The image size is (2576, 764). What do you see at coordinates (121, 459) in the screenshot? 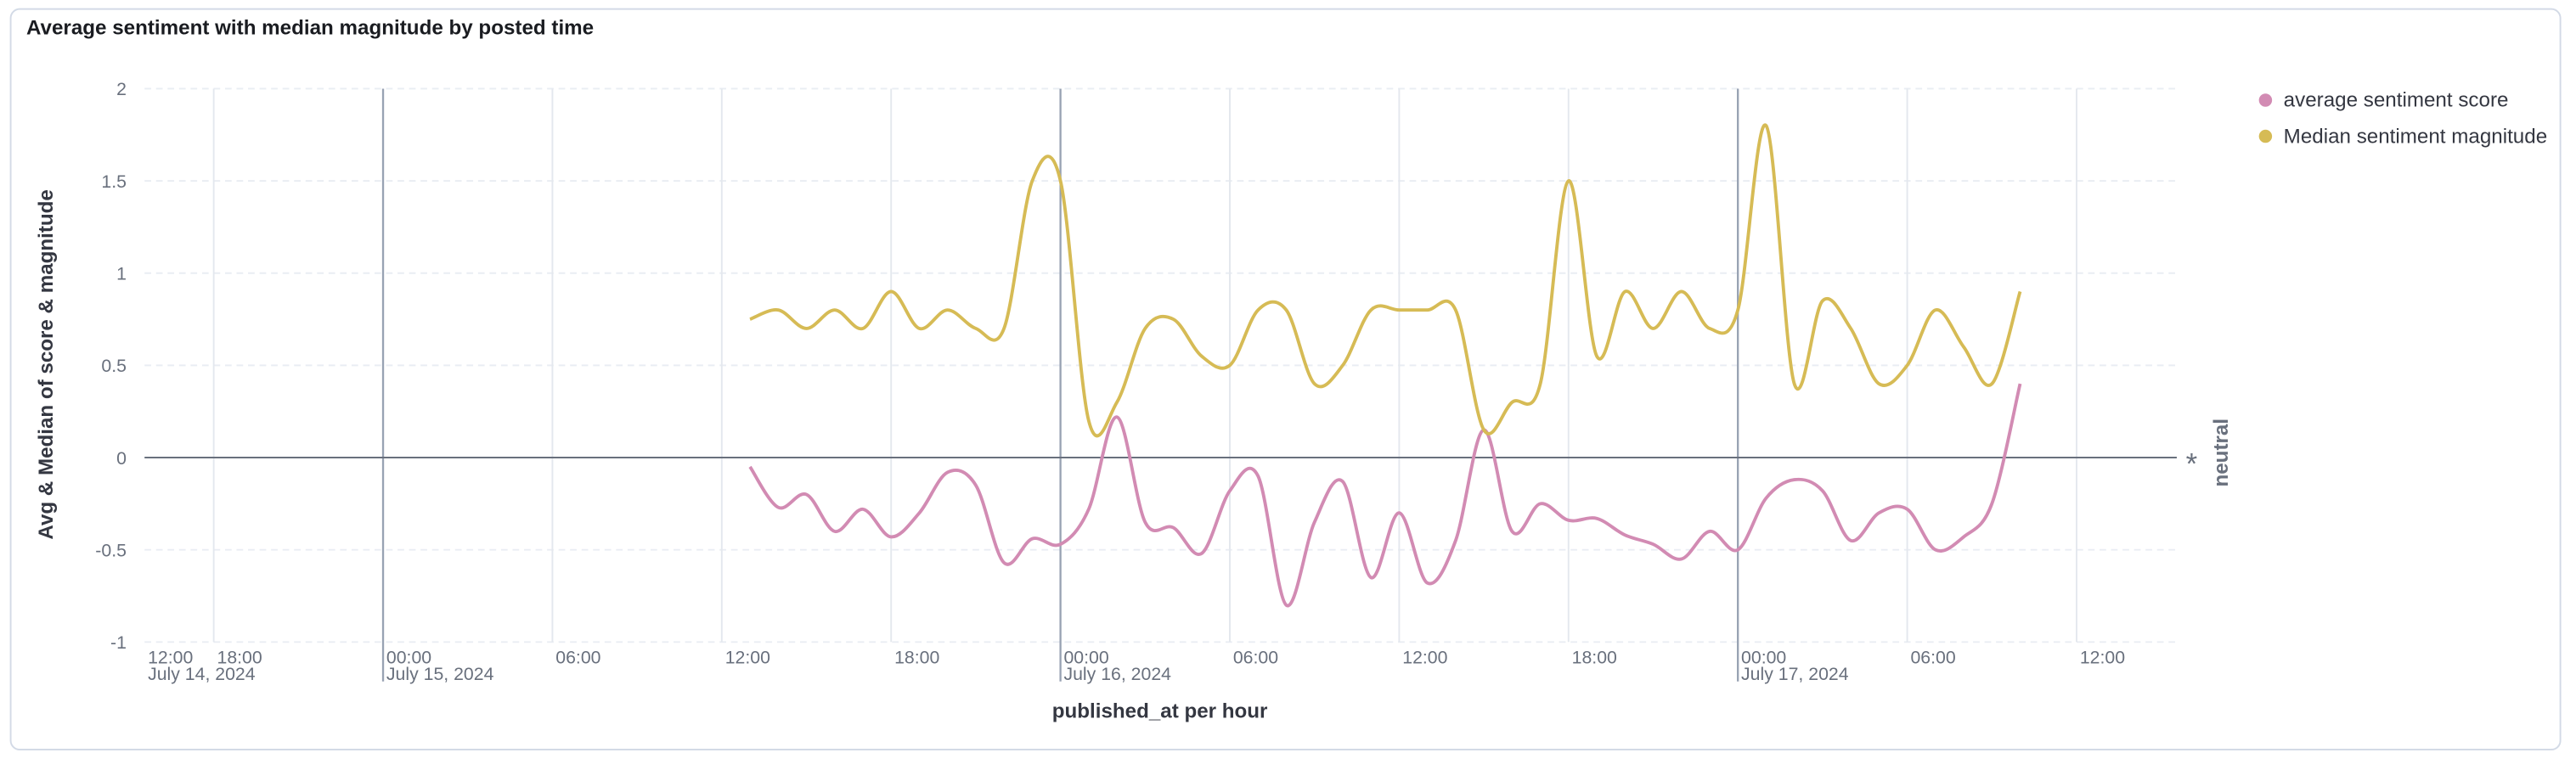
I see `y-tick-label: 0` at bounding box center [121, 459].